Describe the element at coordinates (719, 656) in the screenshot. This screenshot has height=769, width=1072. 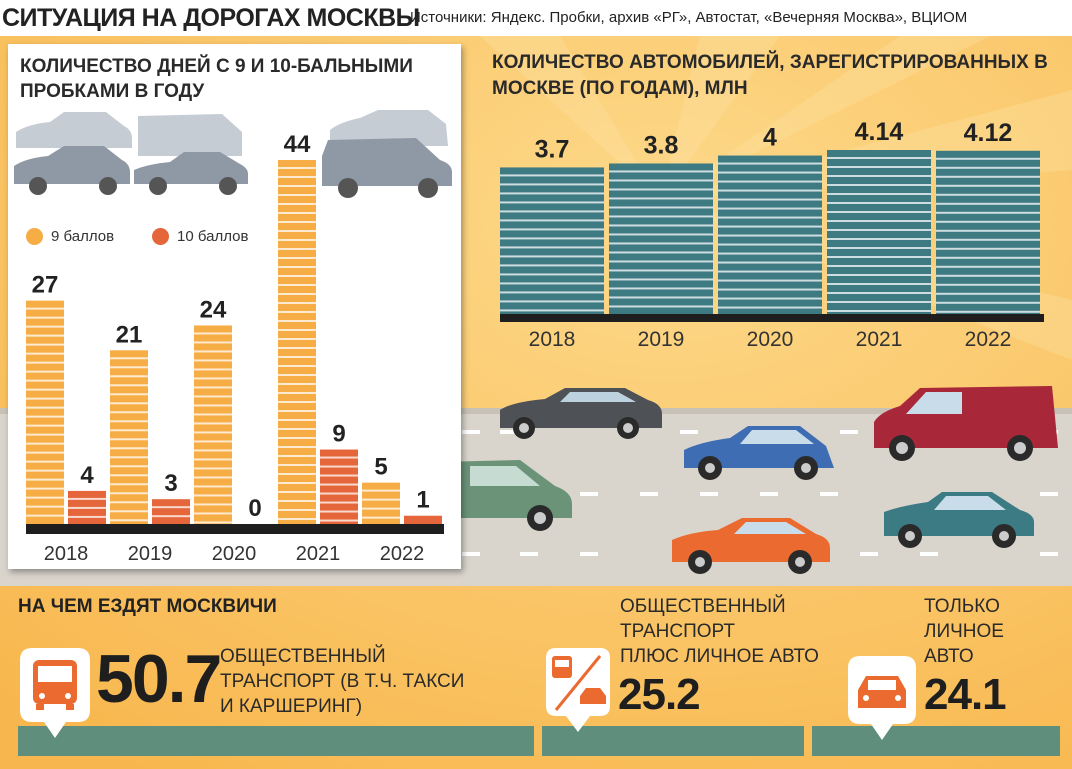
I see `stat-label-combined-line-3: ПЛЮС ЛИЧНОЕ АВТО` at that location.